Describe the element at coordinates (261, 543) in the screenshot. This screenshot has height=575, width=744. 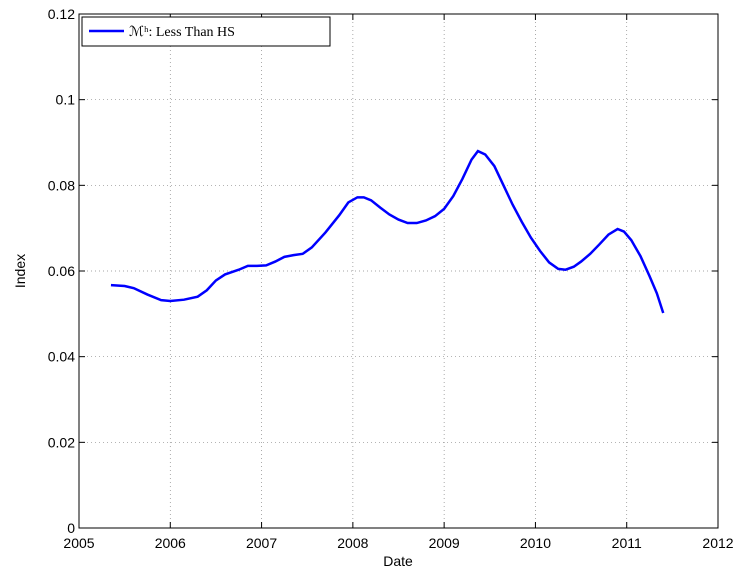
I see `x-tick-label: 2007` at that location.